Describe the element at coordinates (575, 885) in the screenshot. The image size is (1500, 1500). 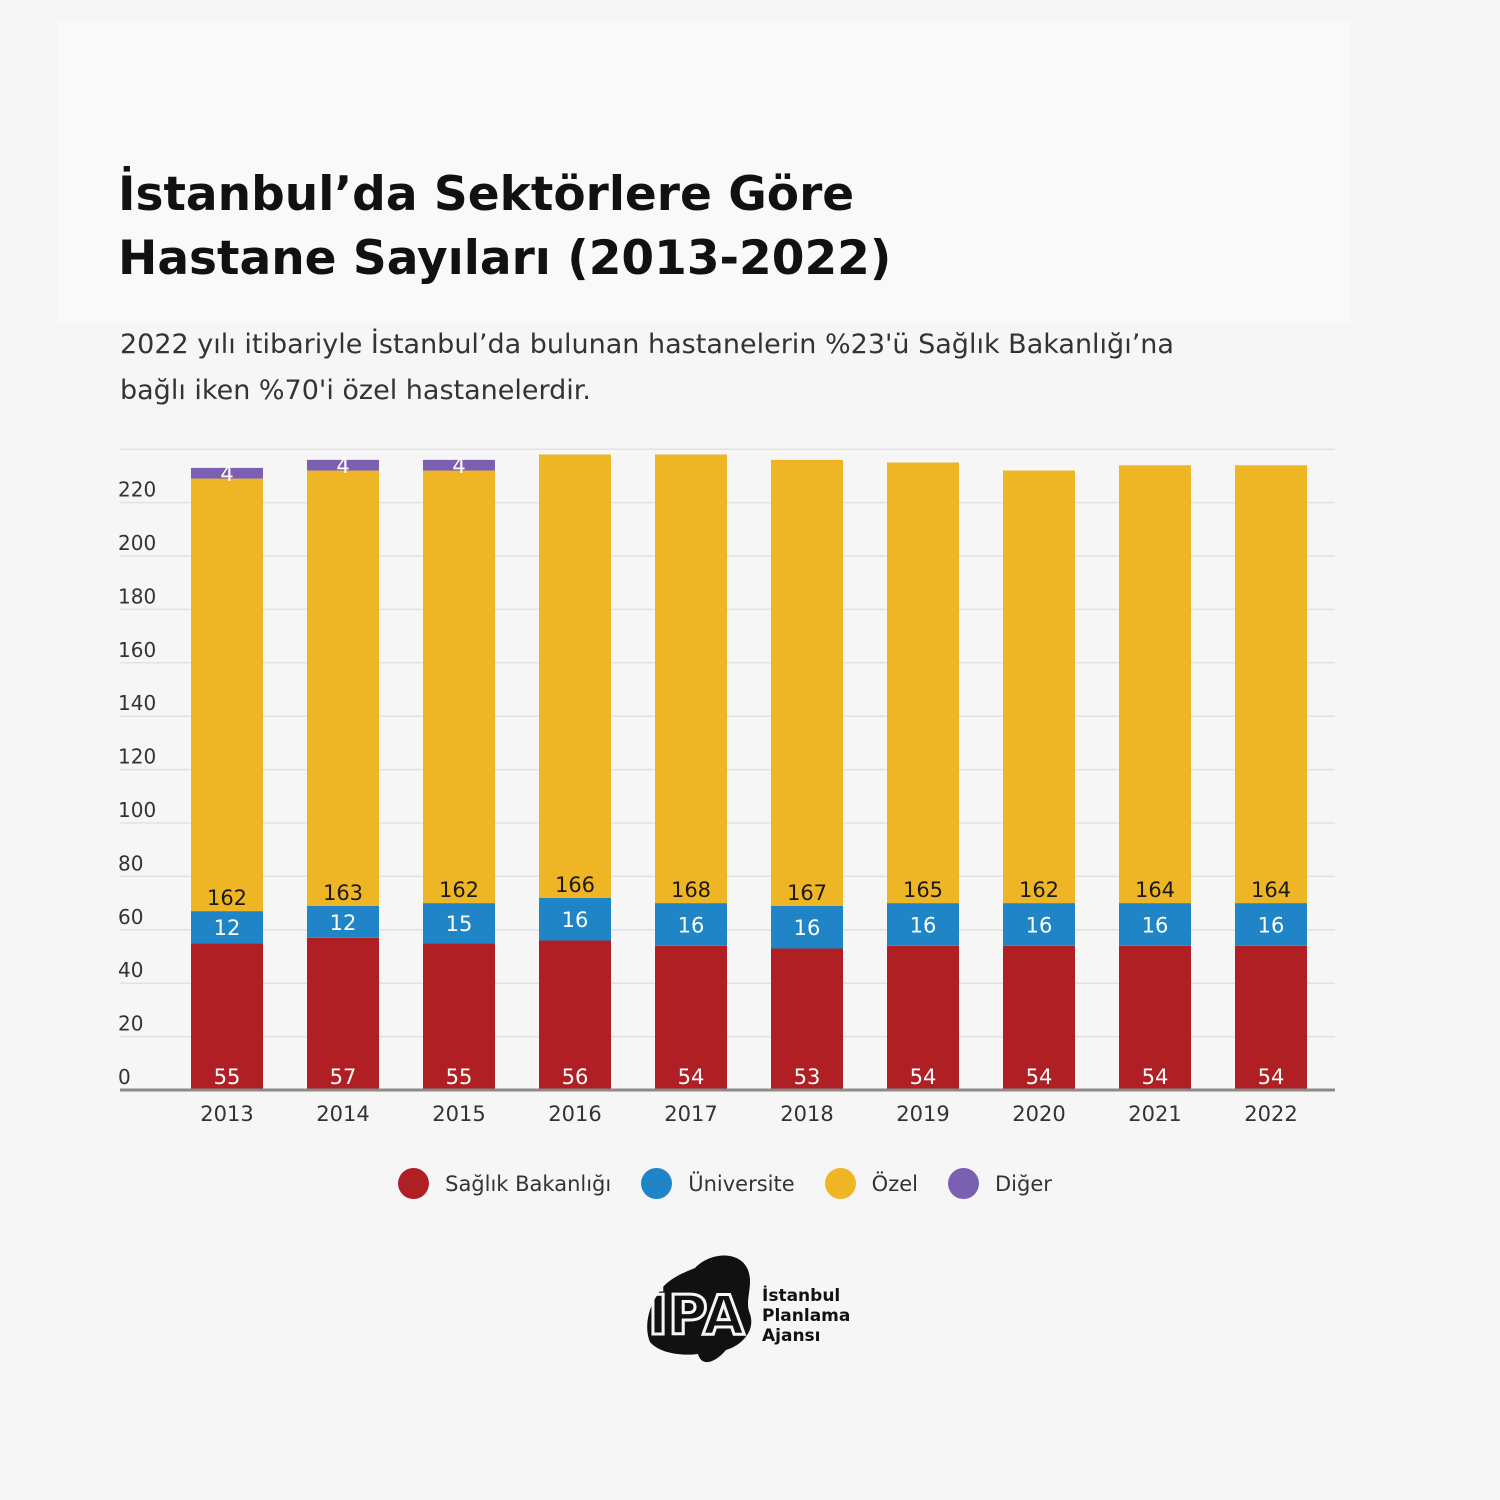
I see `data-label: 166` at that location.